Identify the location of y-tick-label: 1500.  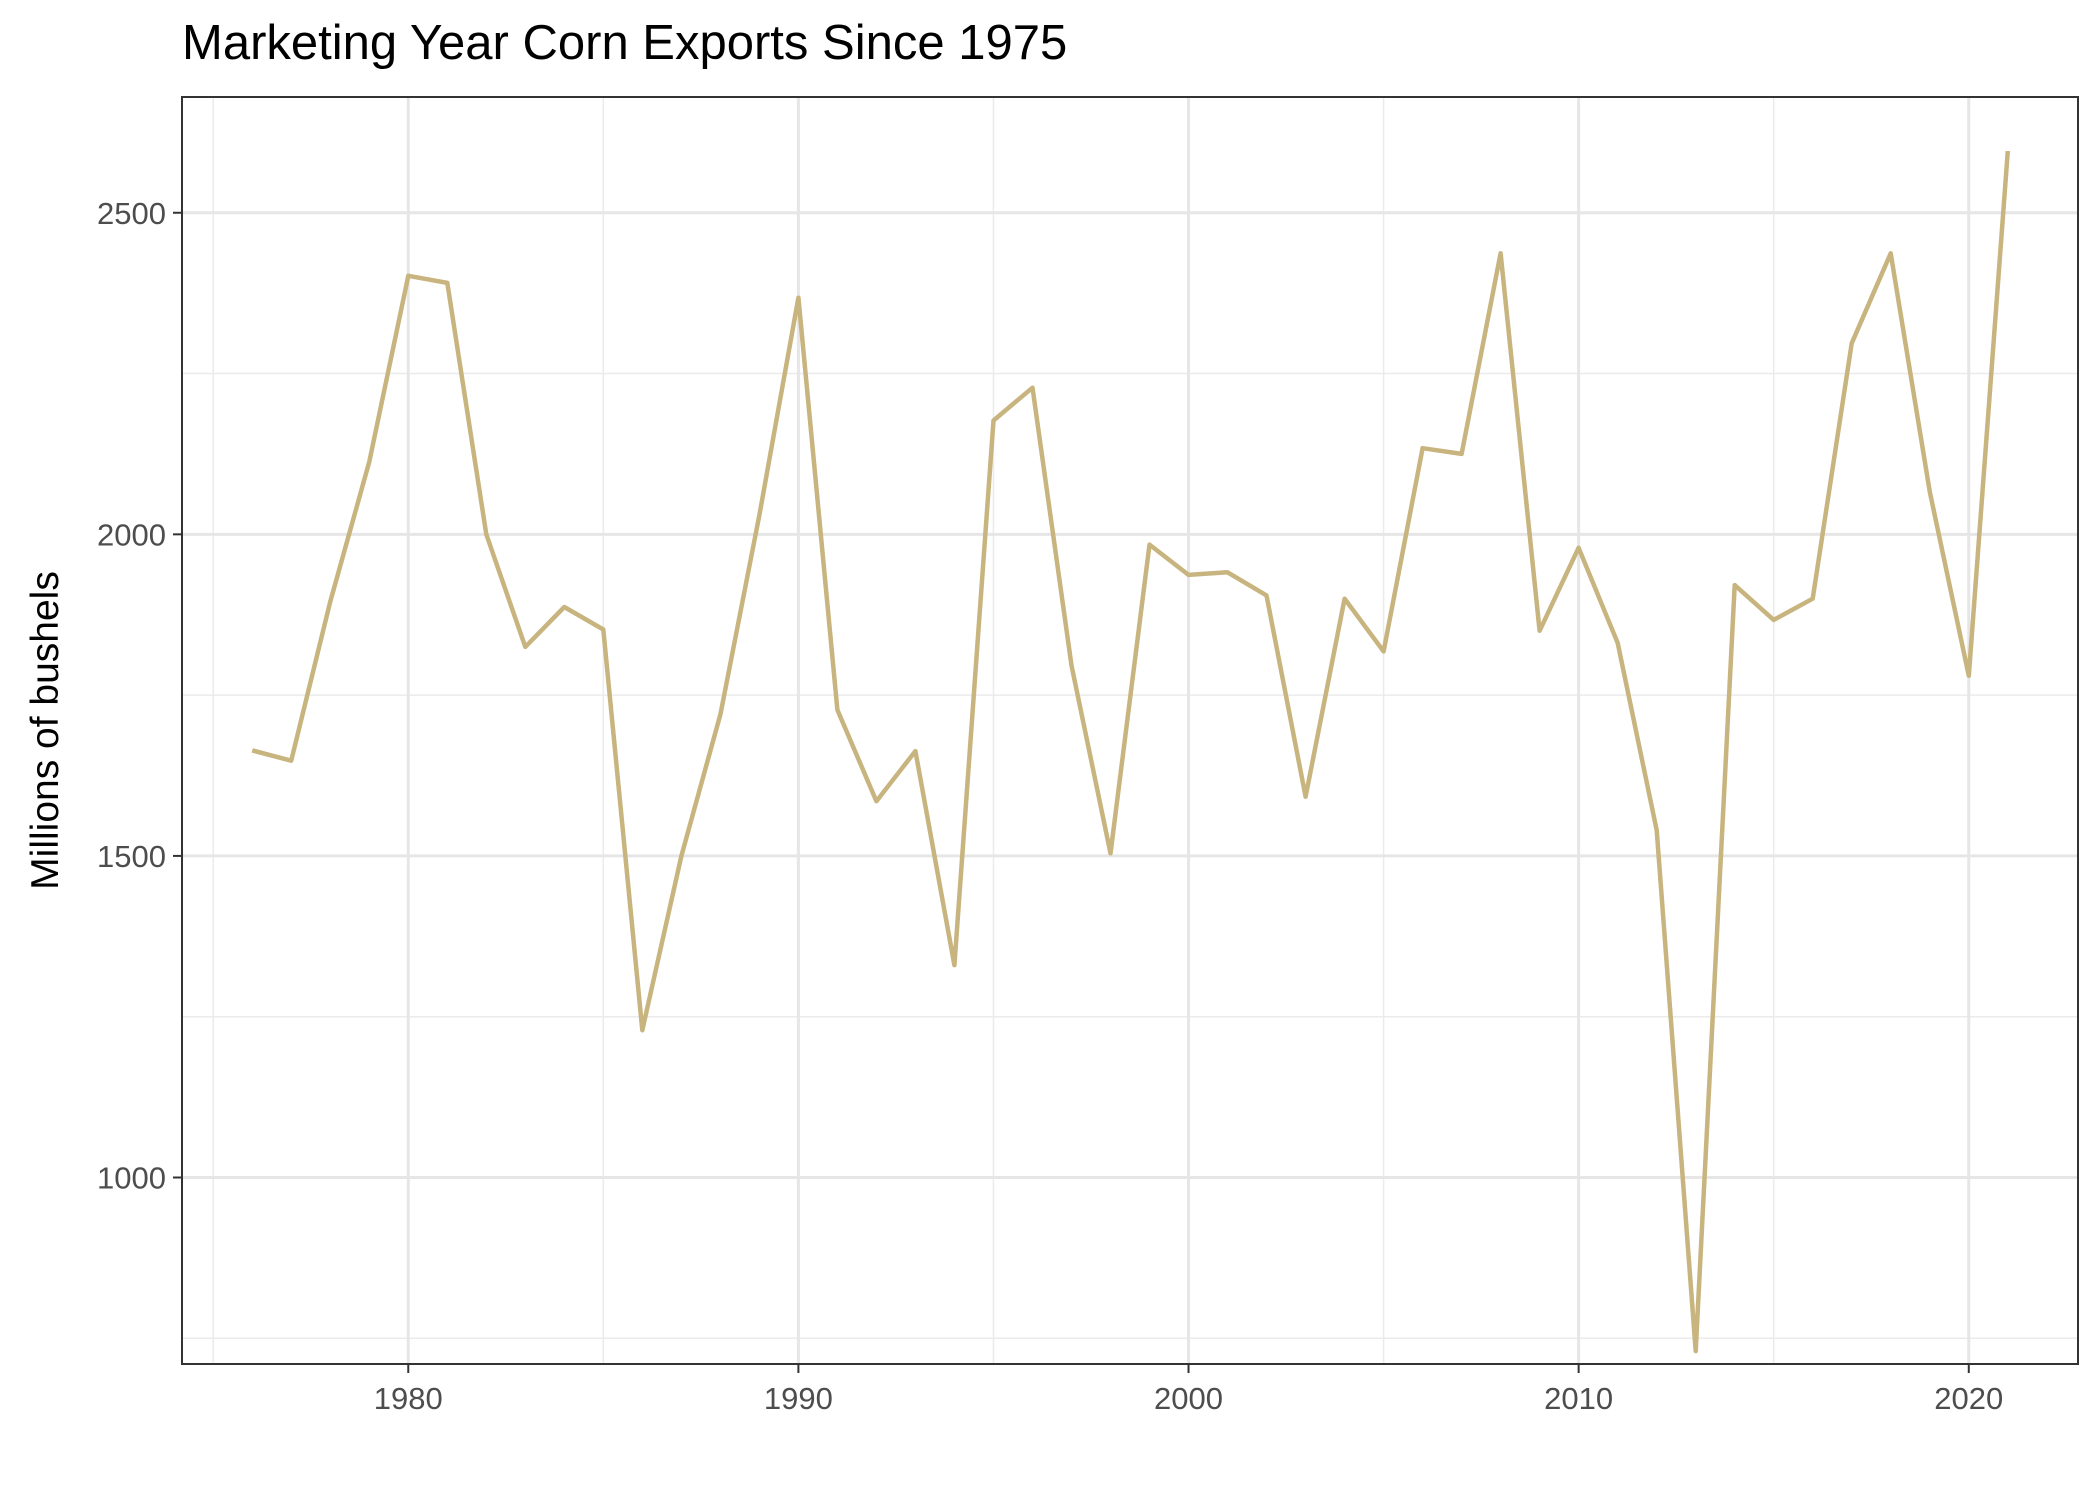
(131, 856).